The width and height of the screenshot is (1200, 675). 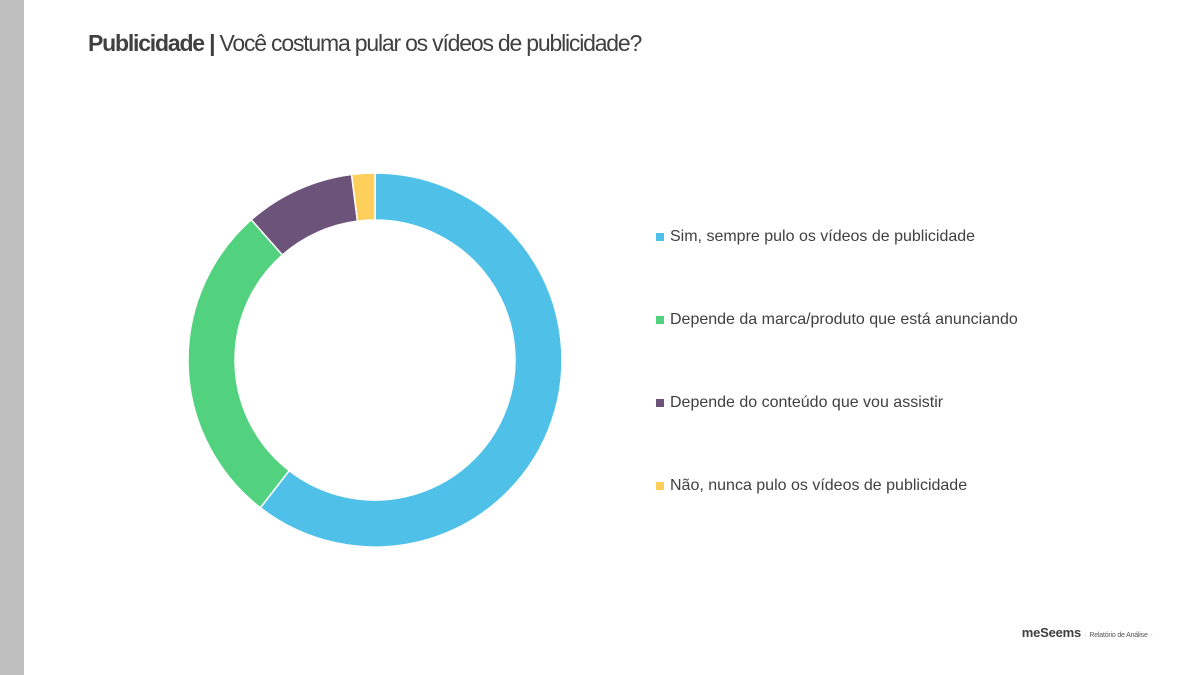 What do you see at coordinates (151, 43) in the screenshot?
I see `page-title-bold: Publicidade |` at bounding box center [151, 43].